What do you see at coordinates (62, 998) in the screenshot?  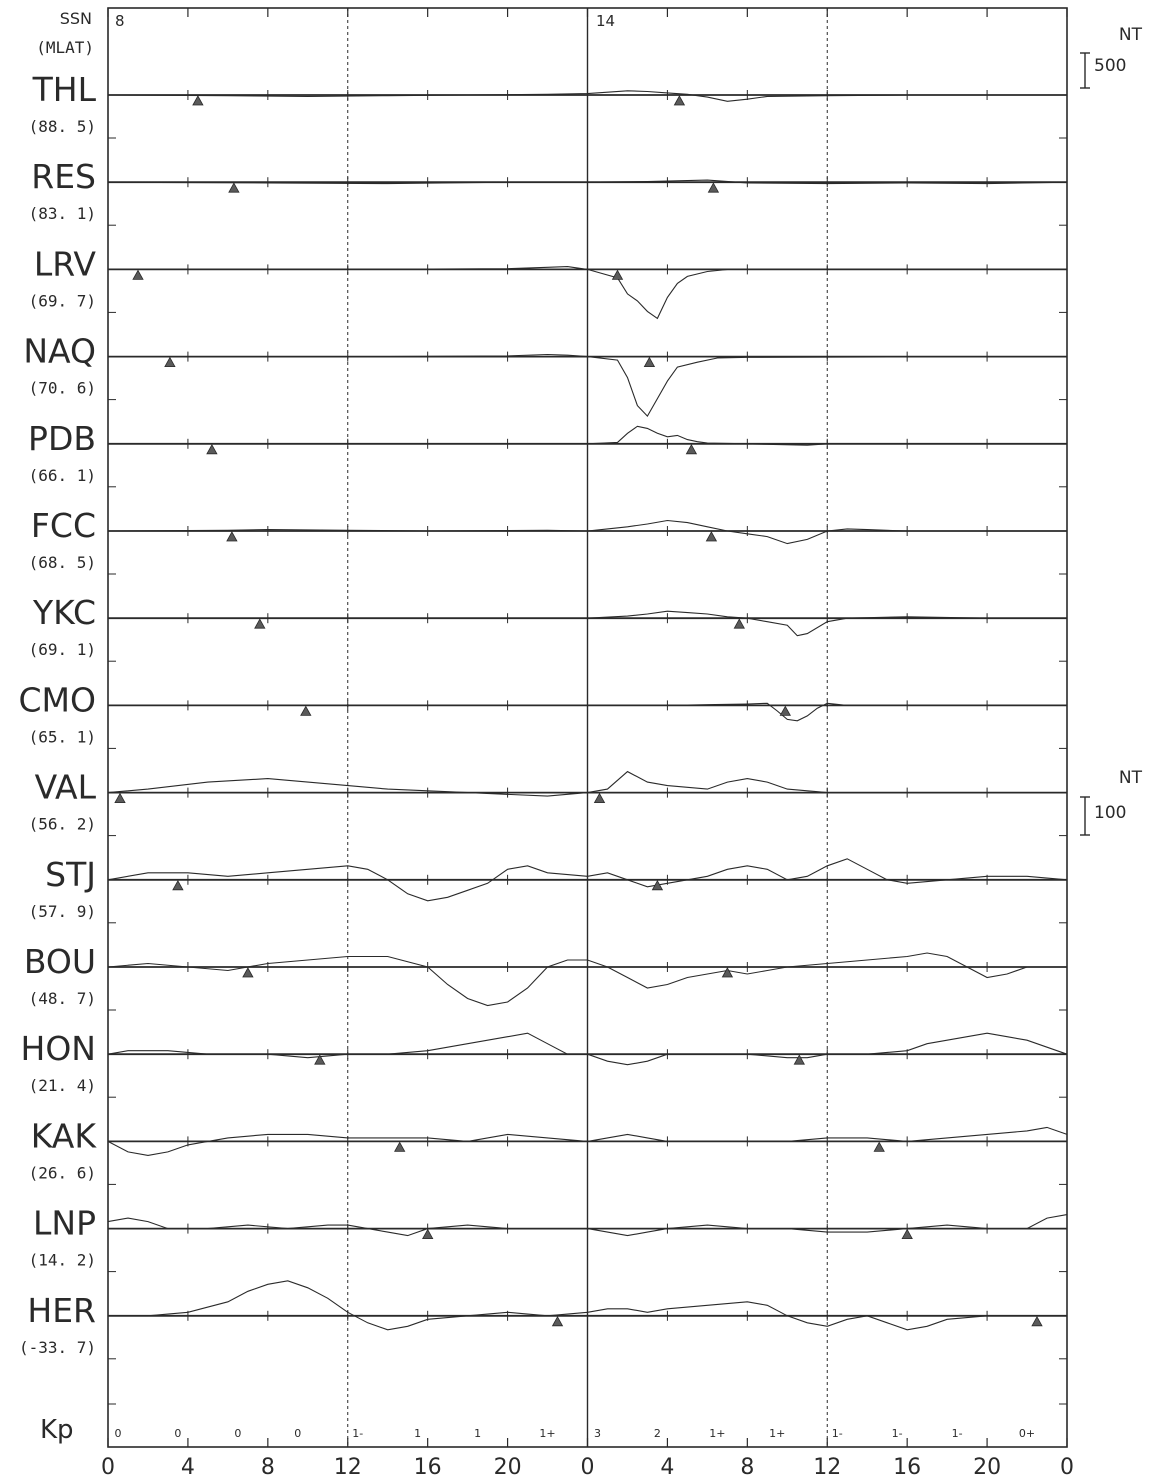 I see `station-mlat-bou: (48. 7)` at bounding box center [62, 998].